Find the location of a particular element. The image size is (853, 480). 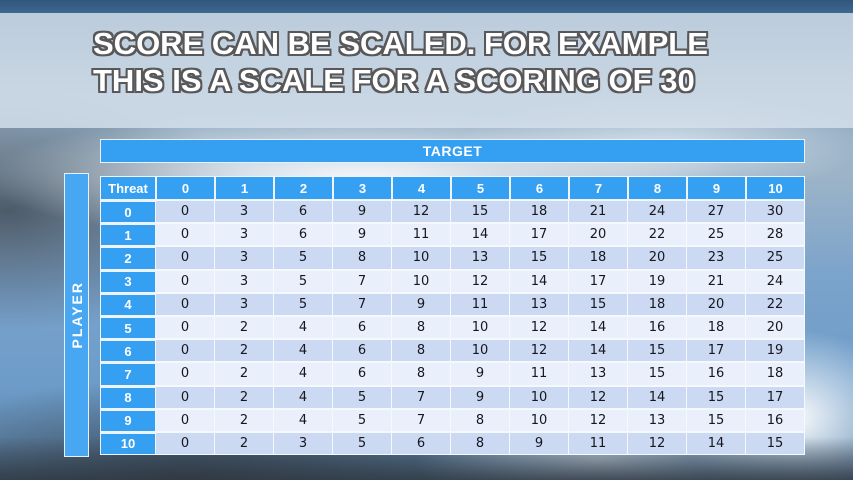

row-label-cell: 10 is located at coordinates (128, 443).